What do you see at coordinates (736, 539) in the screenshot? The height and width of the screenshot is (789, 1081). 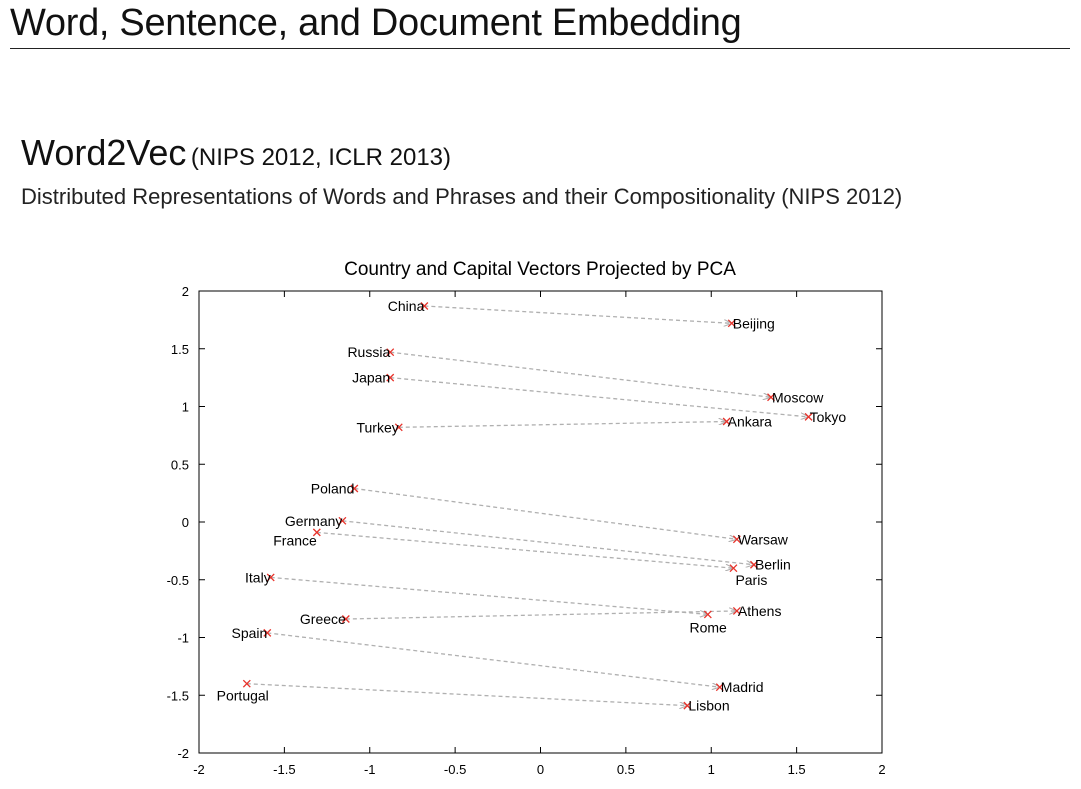 I see `point-warsaw` at bounding box center [736, 539].